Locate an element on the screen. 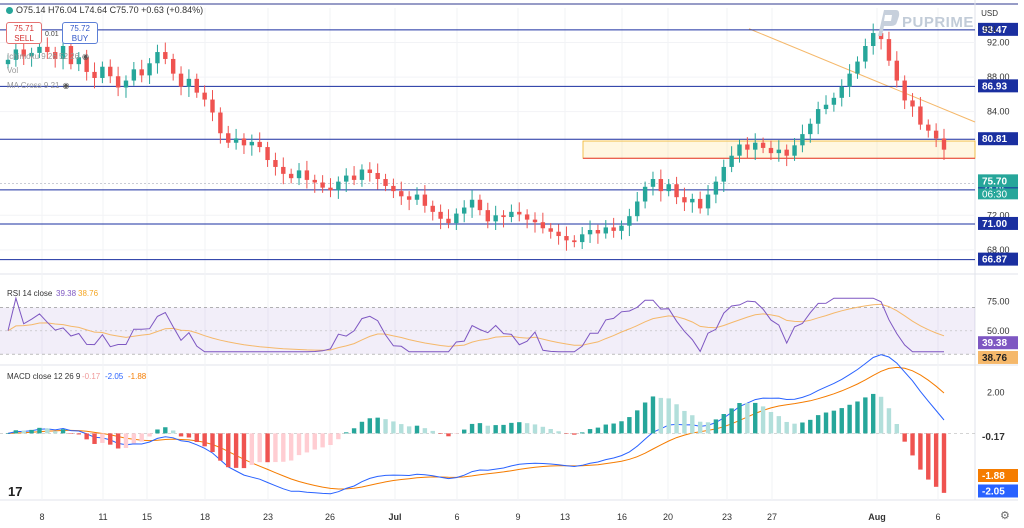 The width and height of the screenshot is (1024, 528). rsi-ma-tag-bg is located at coordinates (998, 357).